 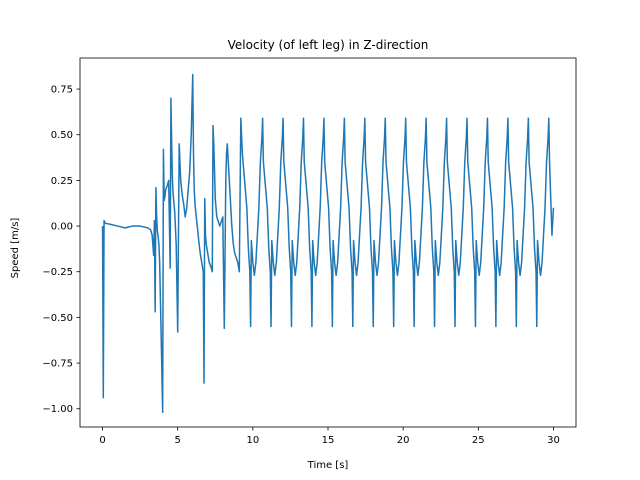 I want to click on chart-title: Velocity (of left leg) in Z-direction, so click(x=328, y=45).